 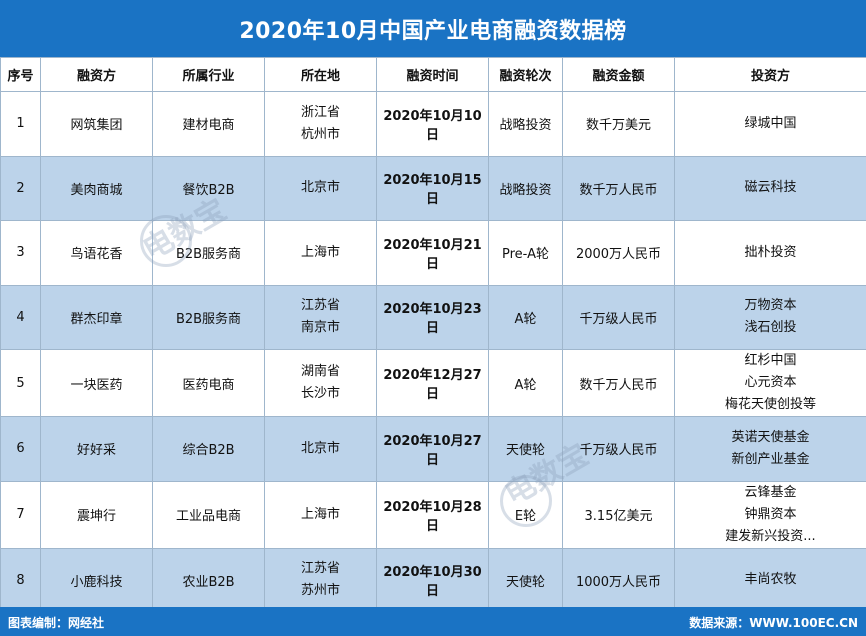 What do you see at coordinates (20, 383) in the screenshot?
I see `cell-no: 5` at bounding box center [20, 383].